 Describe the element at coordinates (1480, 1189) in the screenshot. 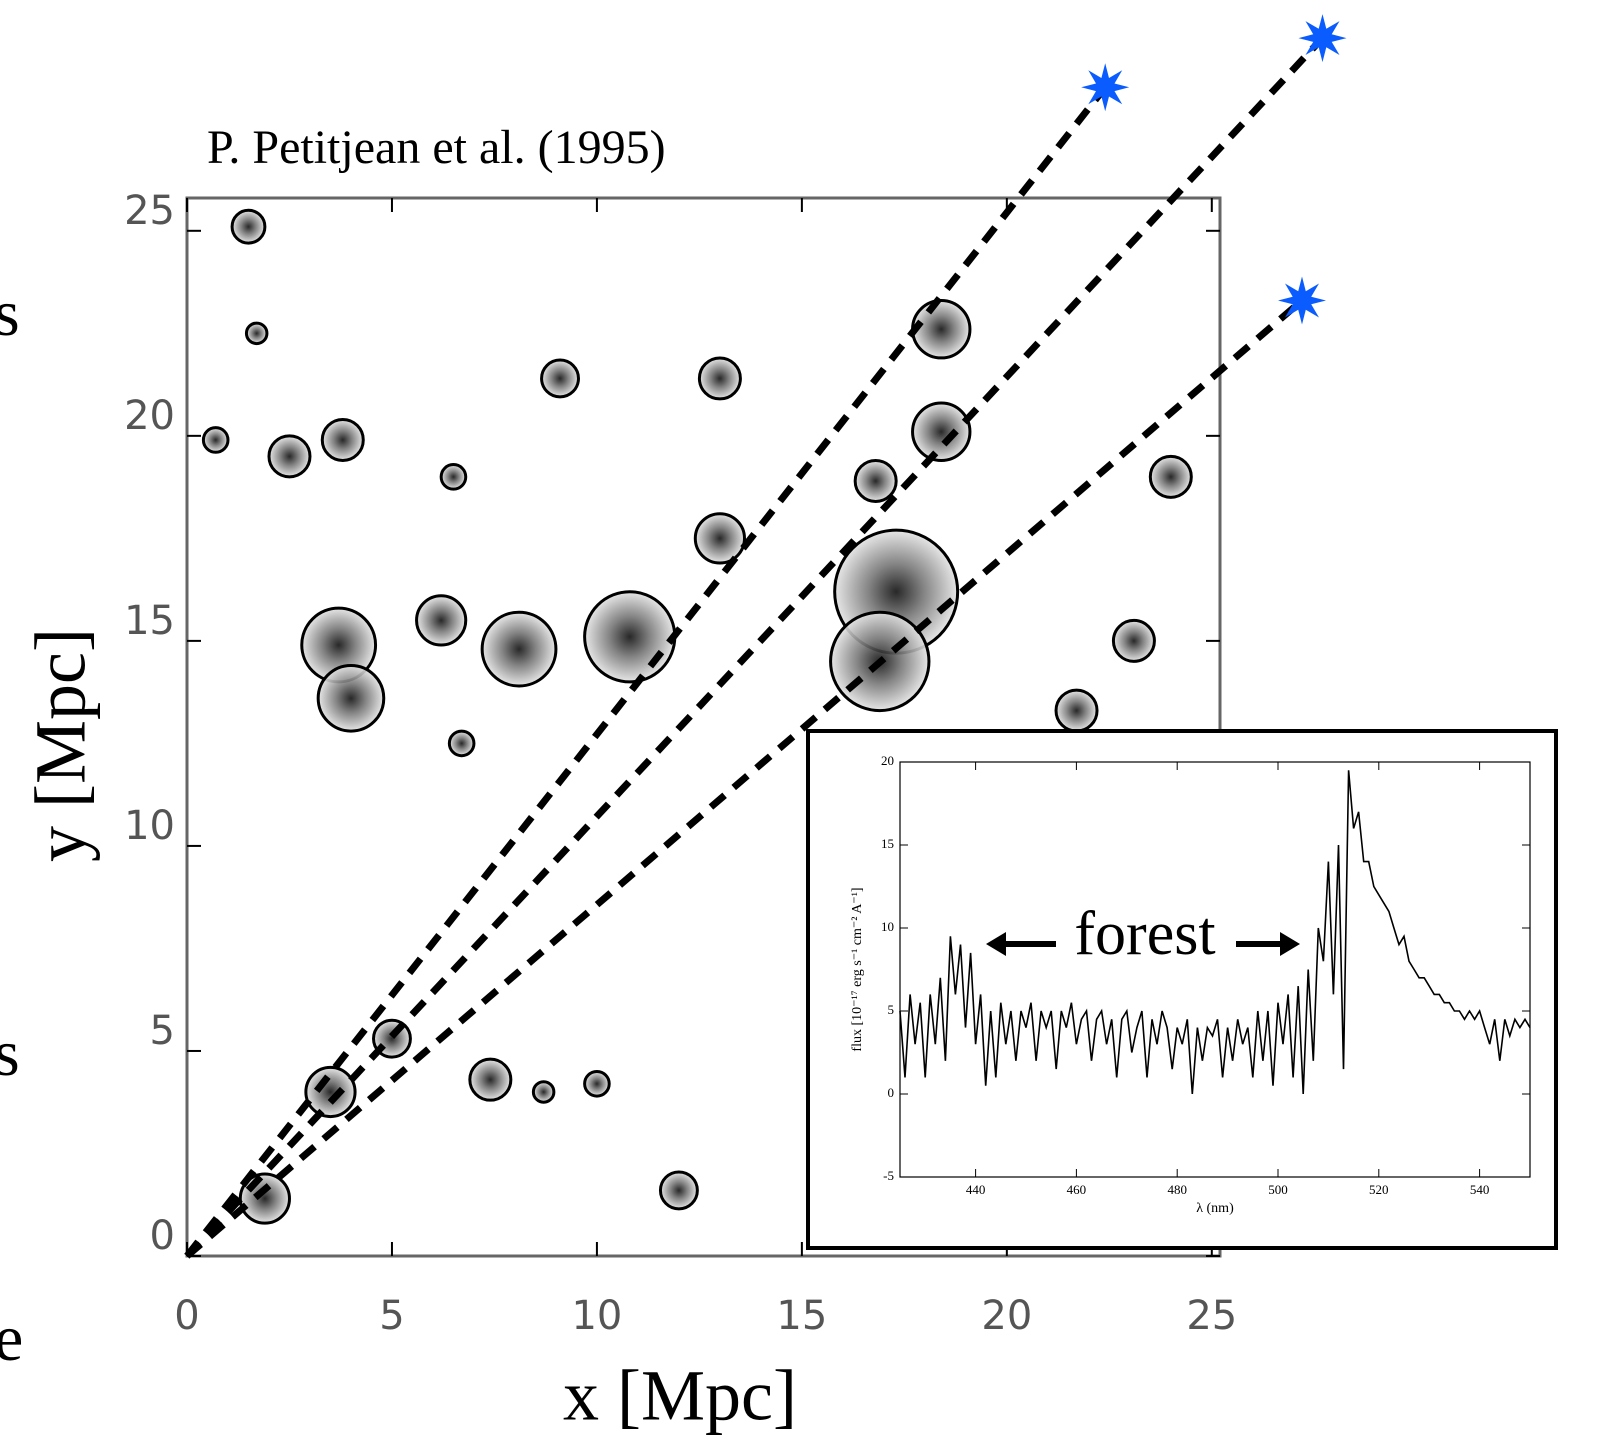

I see `x-tick-label: 540` at that location.